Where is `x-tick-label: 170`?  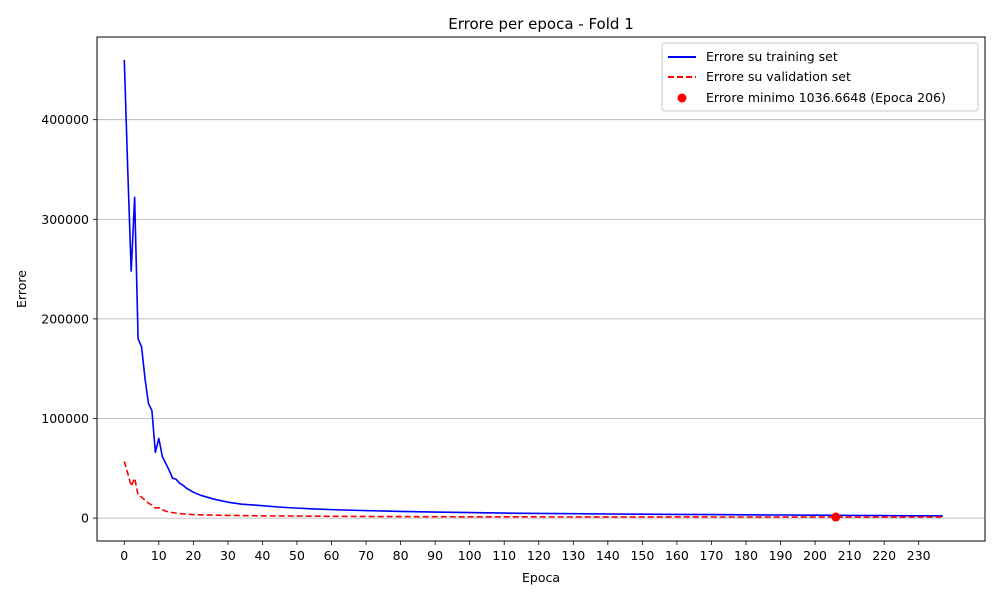 x-tick-label: 170 is located at coordinates (712, 555).